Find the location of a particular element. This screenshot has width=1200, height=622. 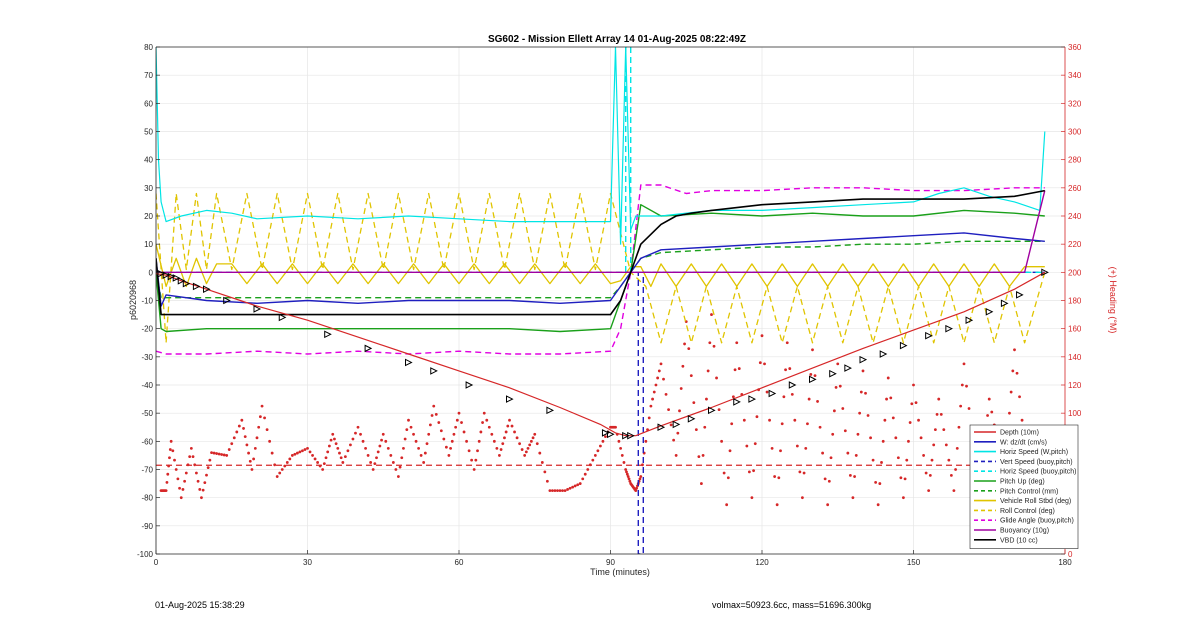

legend-entry: Roll Control (deg) is located at coordinates (1027, 511).